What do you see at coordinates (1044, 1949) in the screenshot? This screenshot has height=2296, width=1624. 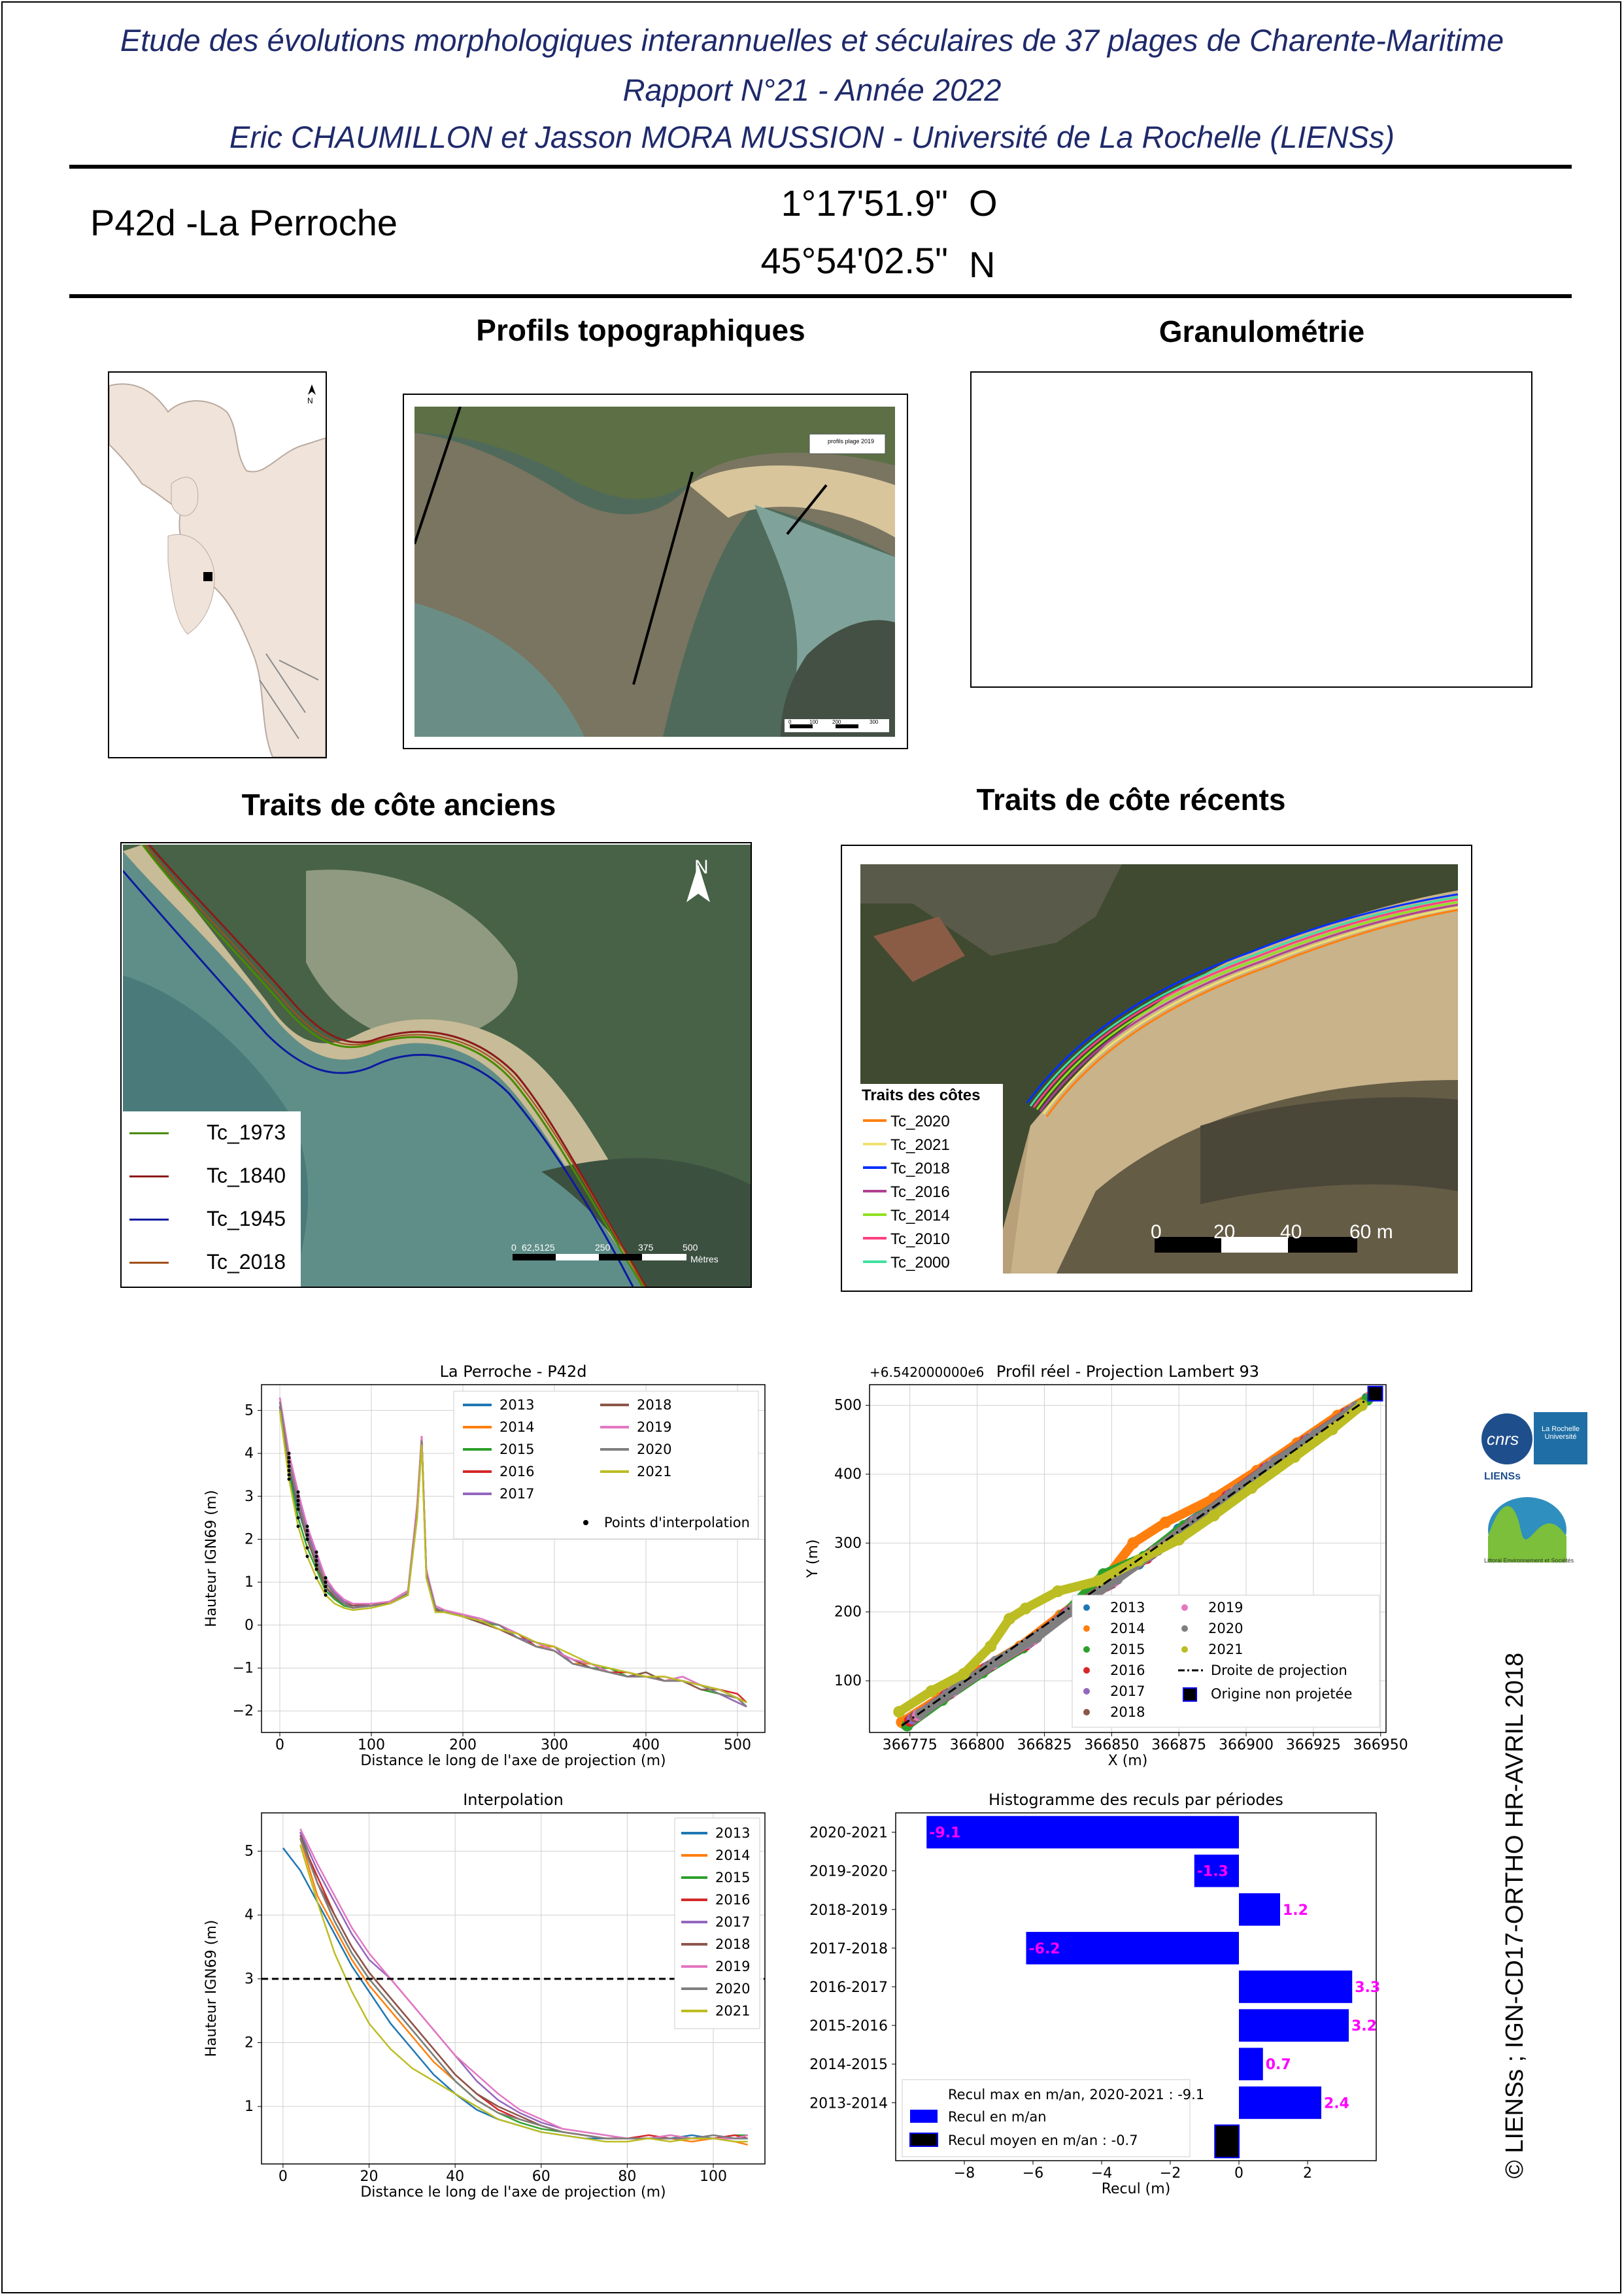 I see `bar-value-label: -6.2` at bounding box center [1044, 1949].